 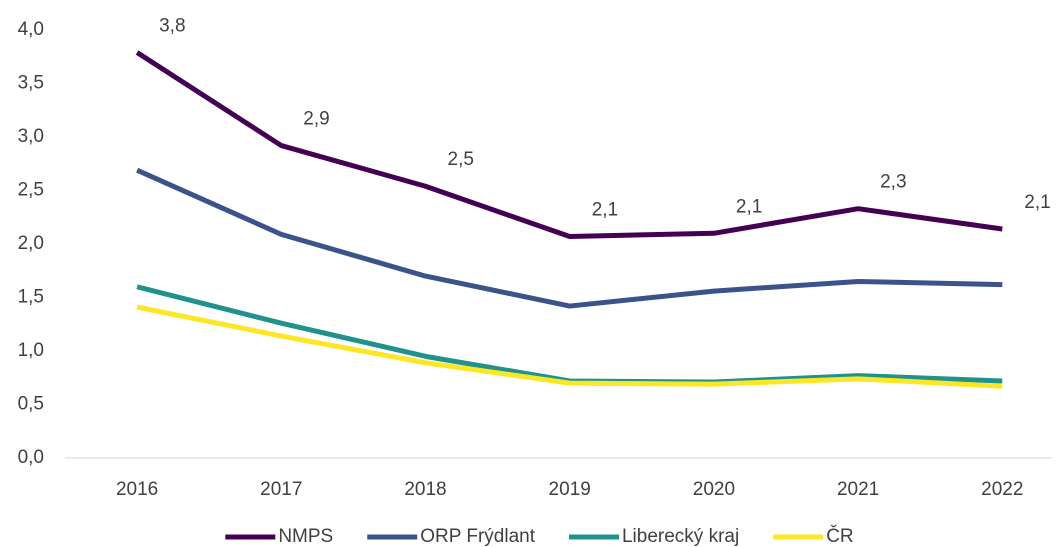 I want to click on x-tick-label: 2016, so click(x=137, y=489).